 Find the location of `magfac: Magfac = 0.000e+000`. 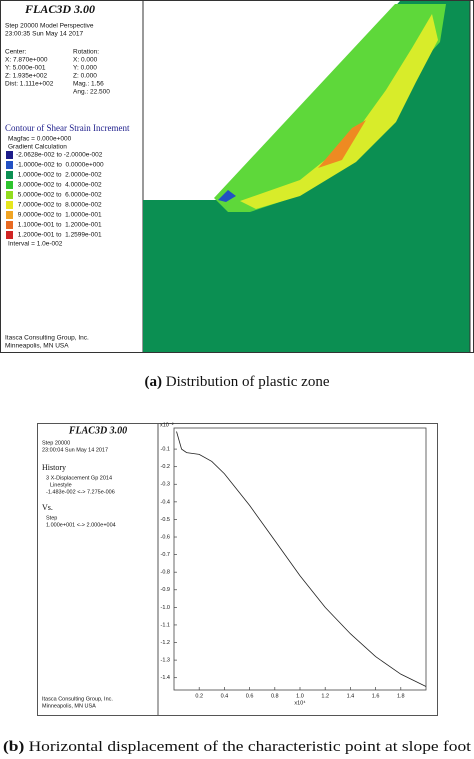

magfac: Magfac = 0.000e+000 is located at coordinates (40, 139).